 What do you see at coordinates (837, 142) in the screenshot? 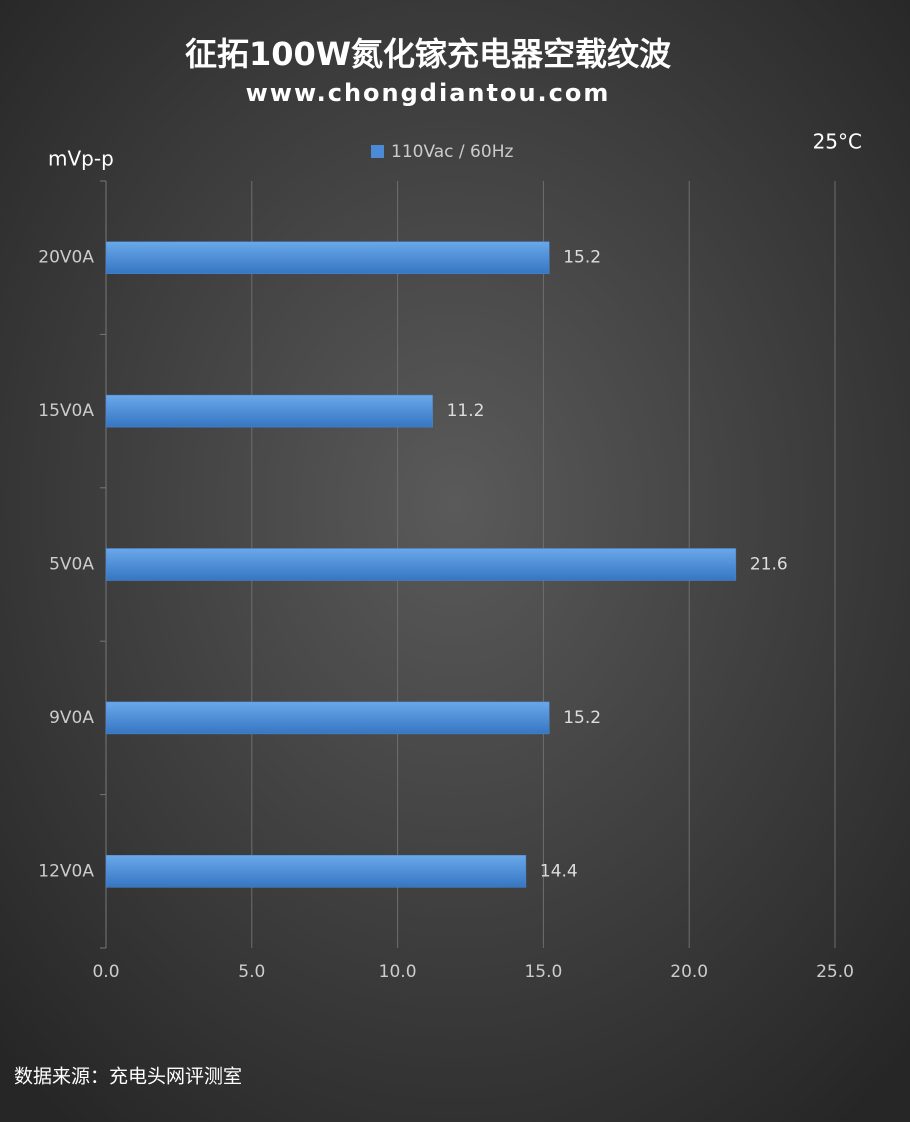
I see `annotation: 25°C` at bounding box center [837, 142].